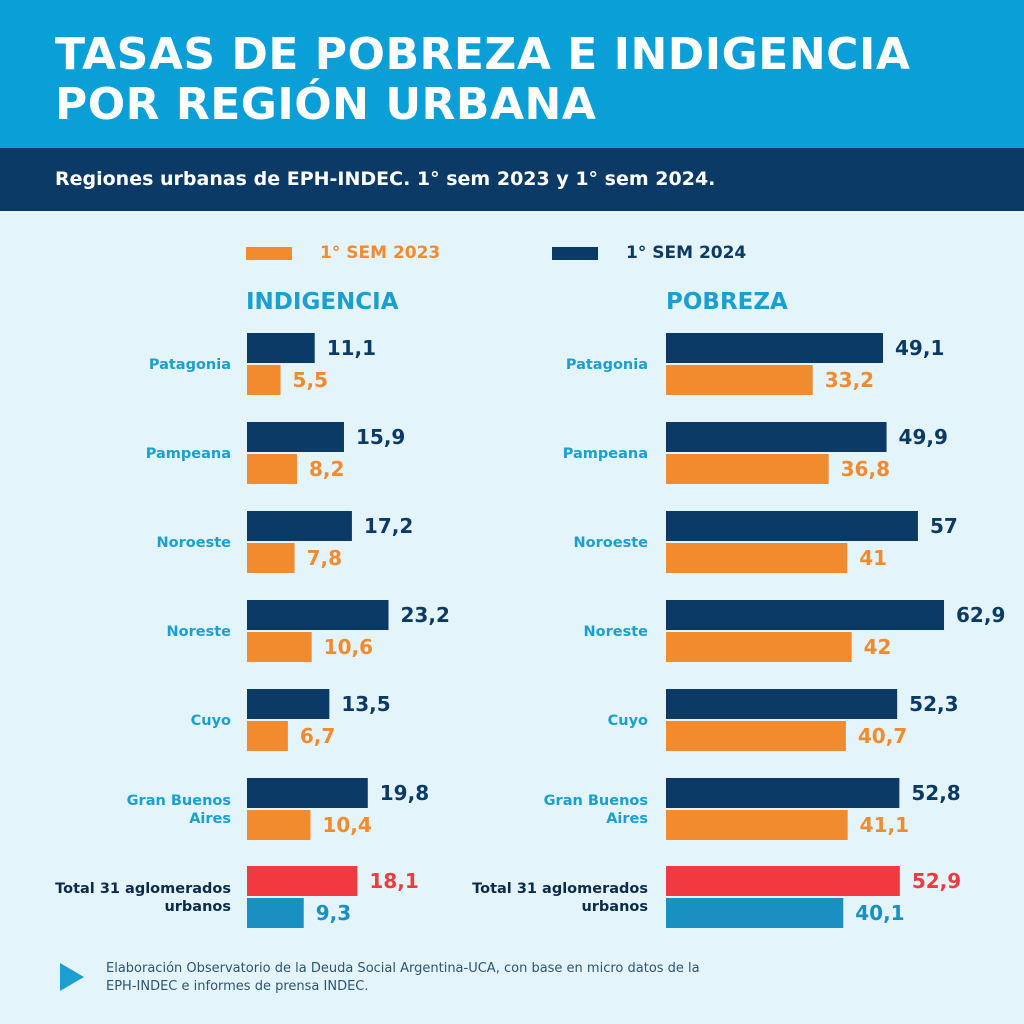  I want to click on indigencia-value-2024-6: 18,1, so click(393, 881).